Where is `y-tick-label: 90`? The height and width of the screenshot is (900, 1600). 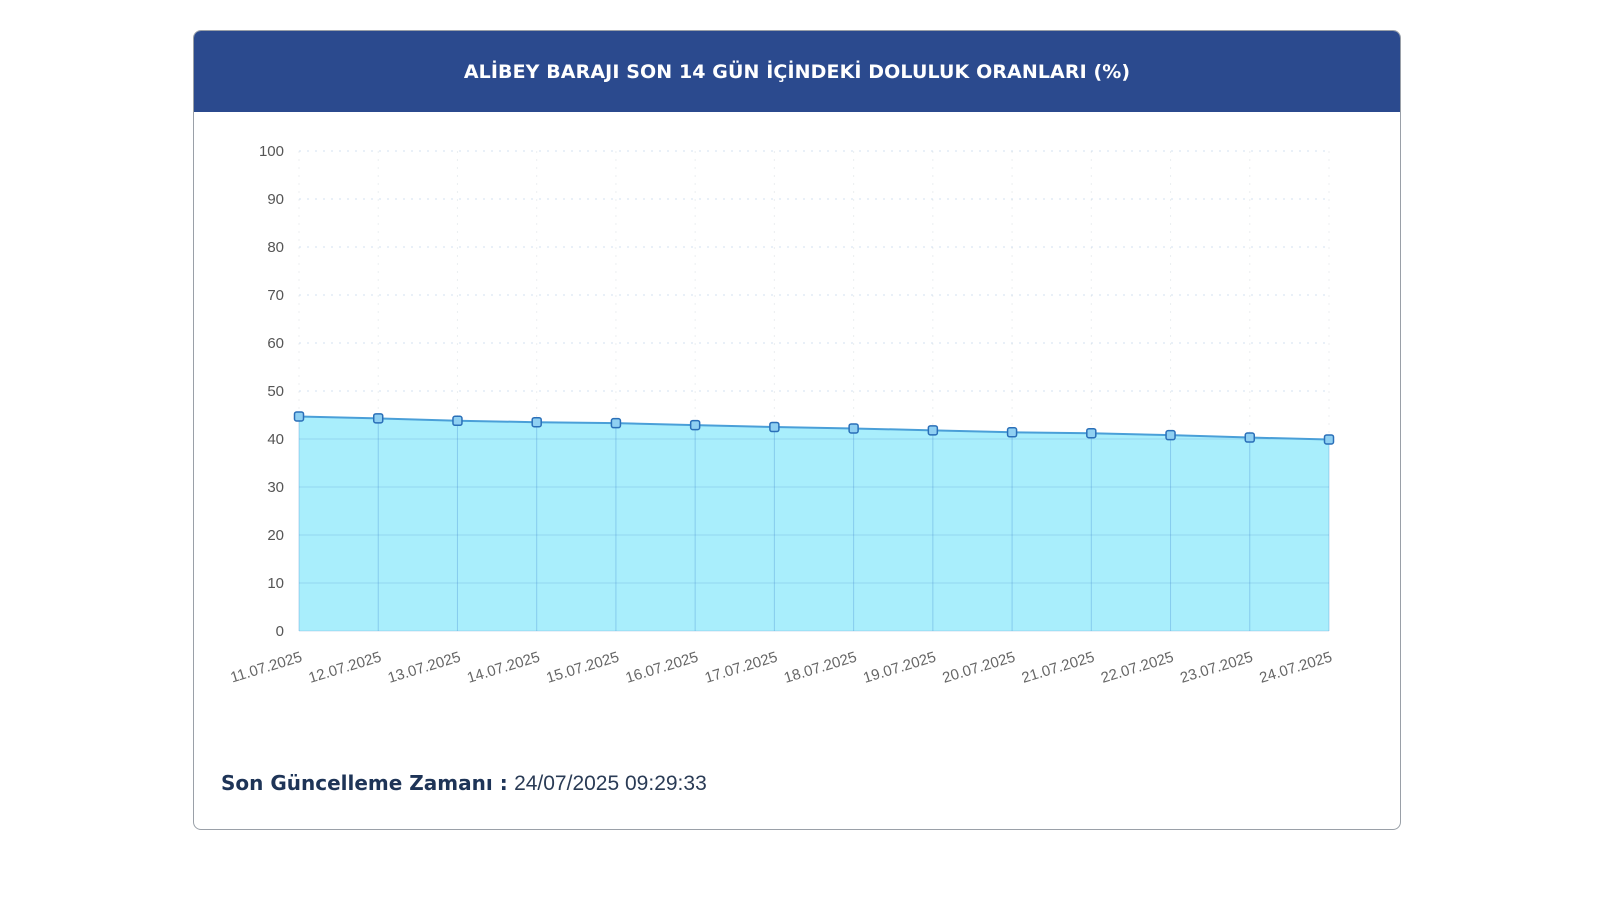
y-tick-label: 90 is located at coordinates (275, 199).